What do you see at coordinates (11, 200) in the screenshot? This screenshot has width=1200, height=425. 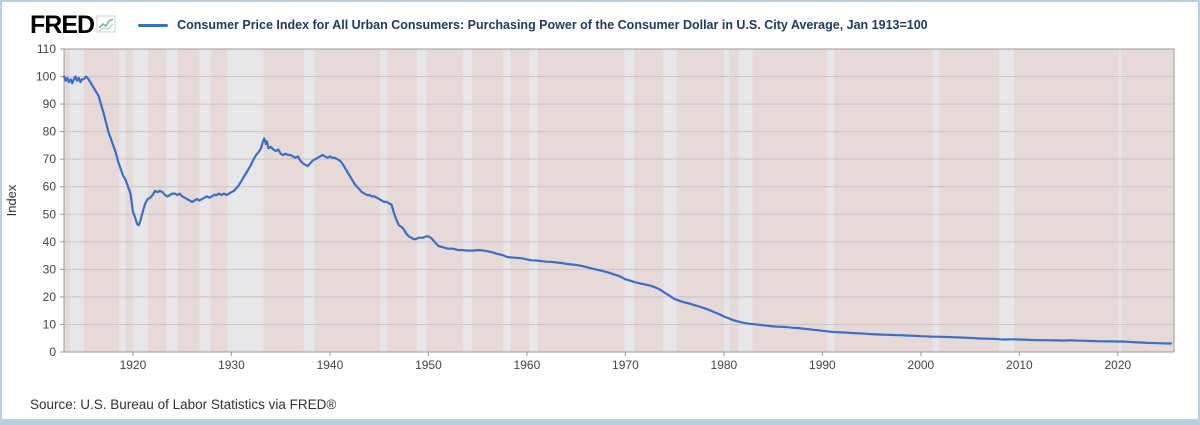 I see `svg-text: Index` at bounding box center [11, 200].